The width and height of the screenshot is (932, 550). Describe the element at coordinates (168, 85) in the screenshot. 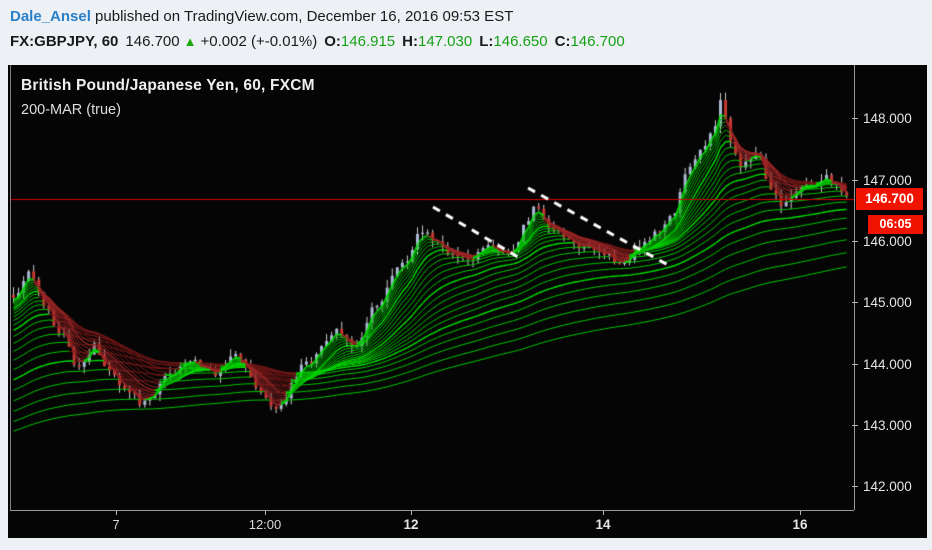

I see `chart-title: British Pound/Japanese Yen, 60, FXCM` at that location.